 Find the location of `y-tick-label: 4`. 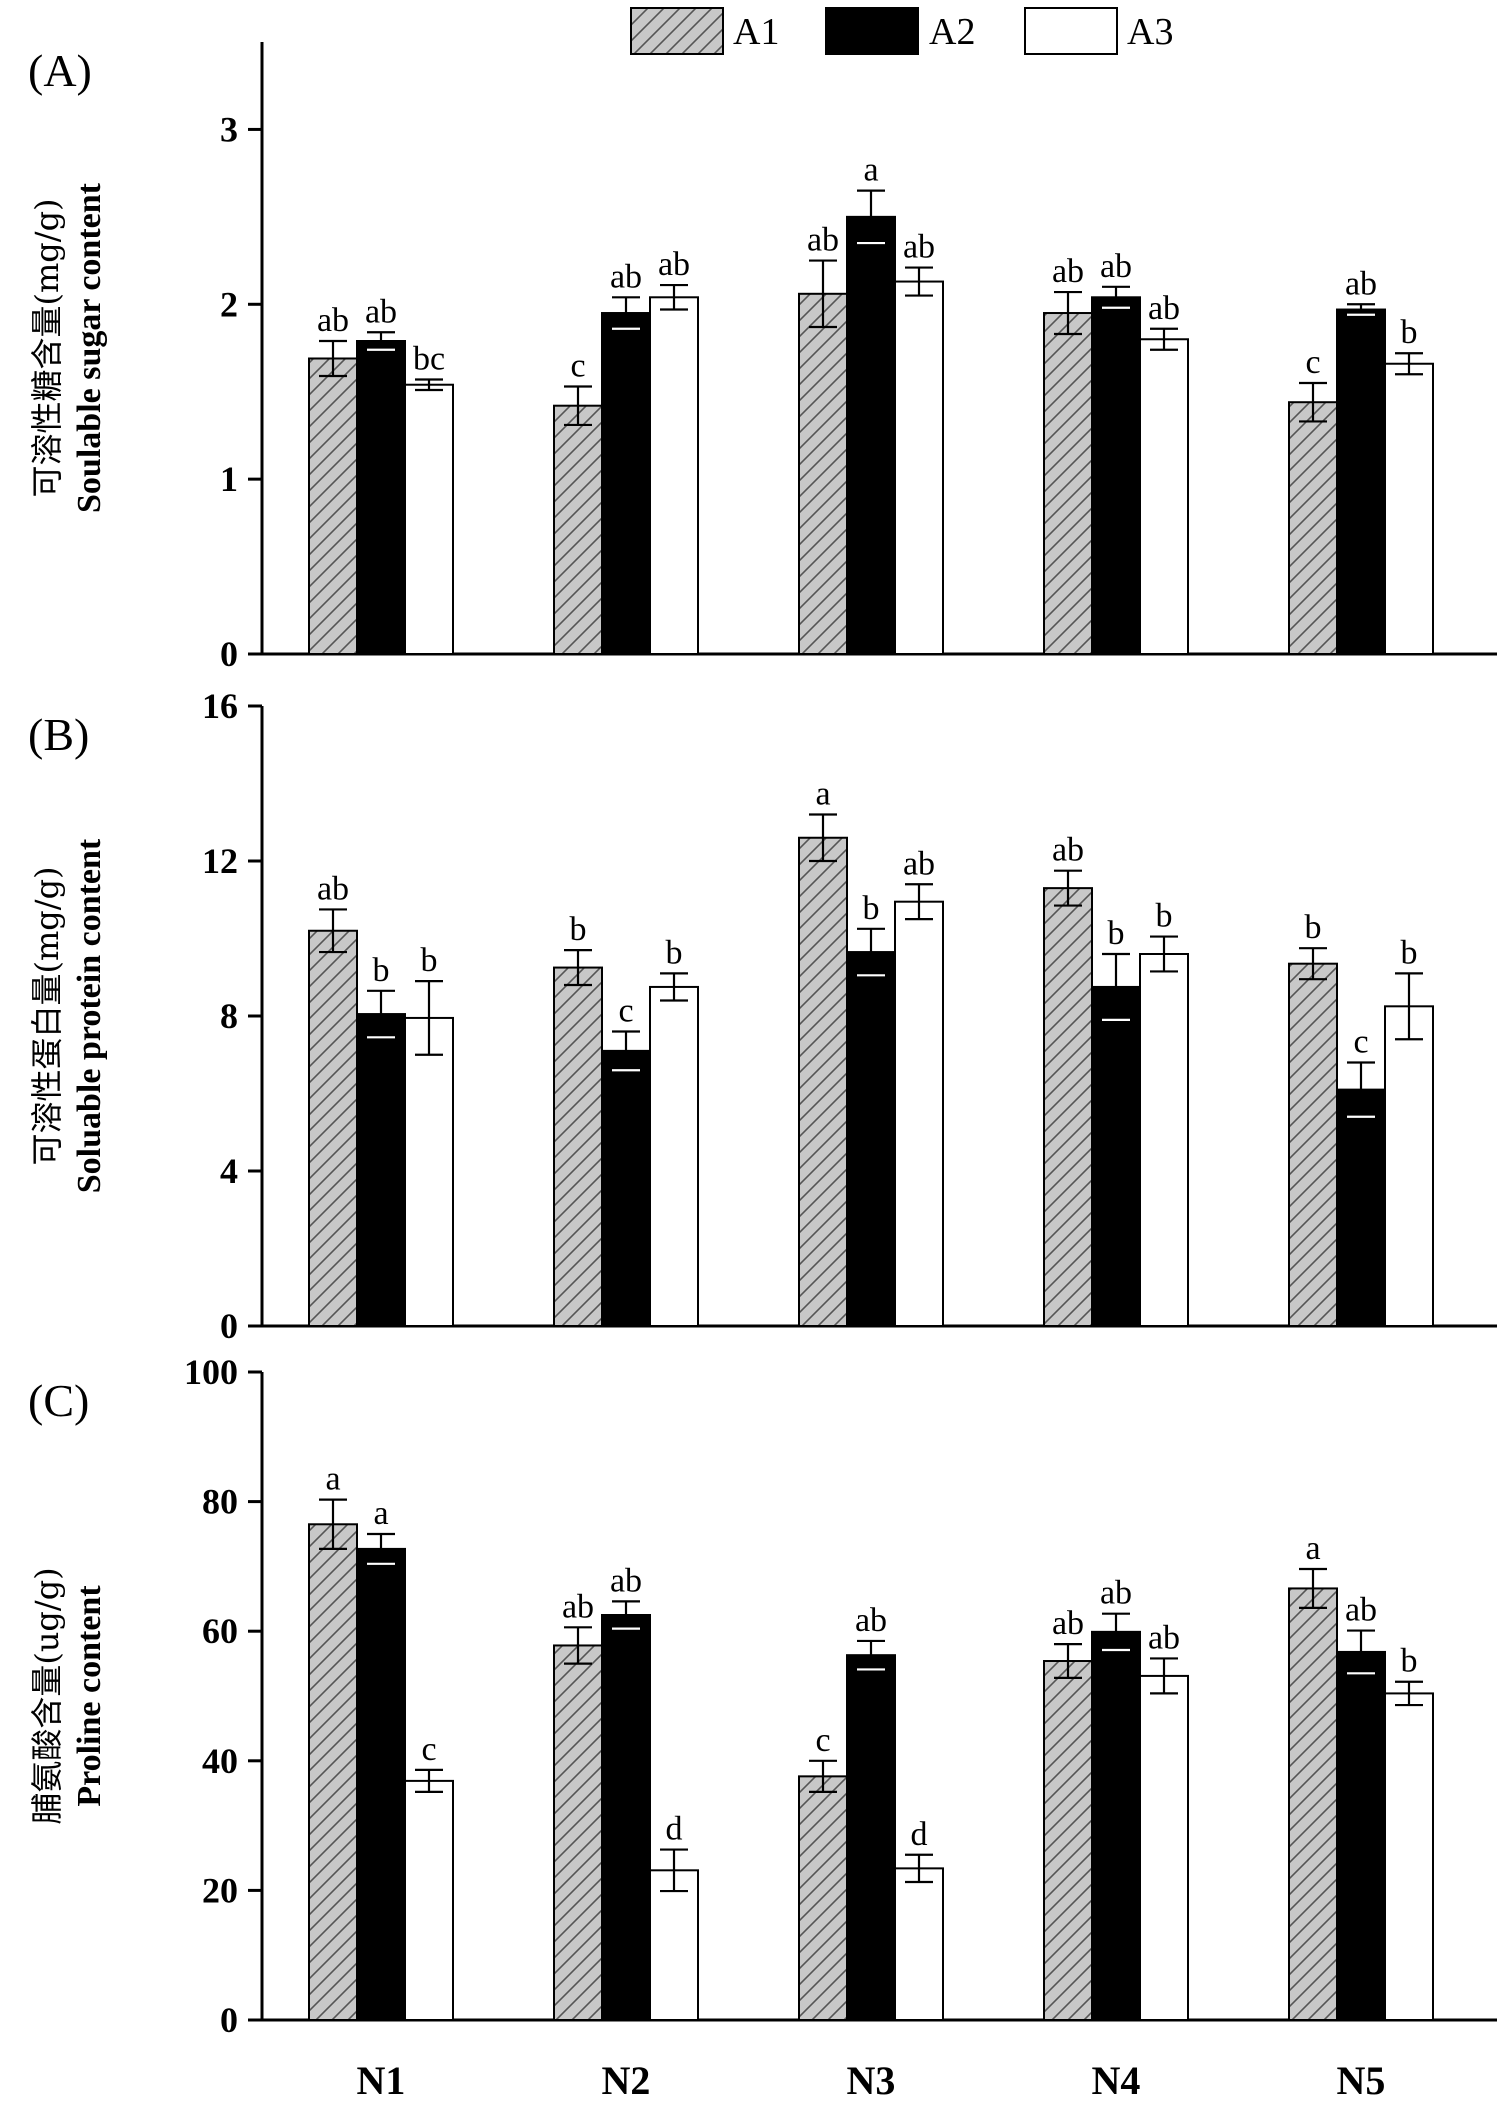

y-tick-label: 4 is located at coordinates (229, 1171).